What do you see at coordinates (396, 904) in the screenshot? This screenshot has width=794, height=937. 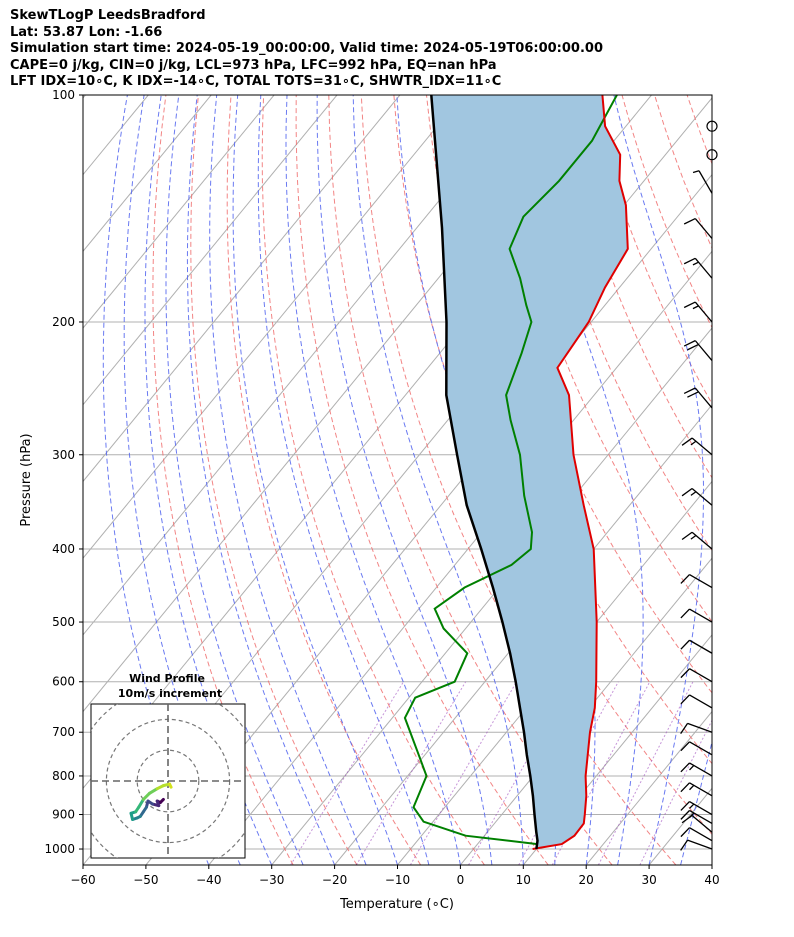 I see `x-axis-label: Temperature (∘C)` at bounding box center [396, 904].